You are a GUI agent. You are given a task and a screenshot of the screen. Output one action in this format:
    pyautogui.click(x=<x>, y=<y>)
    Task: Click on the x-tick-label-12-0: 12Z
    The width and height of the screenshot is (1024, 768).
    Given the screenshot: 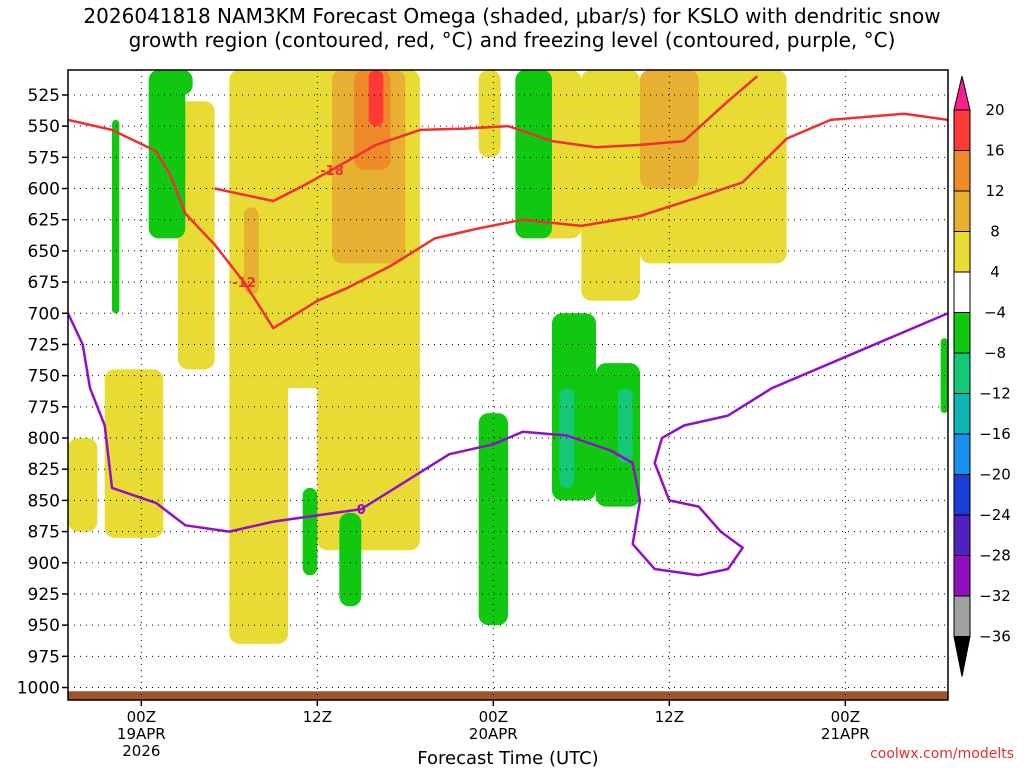 What is the action you would take?
    pyautogui.click(x=317, y=717)
    